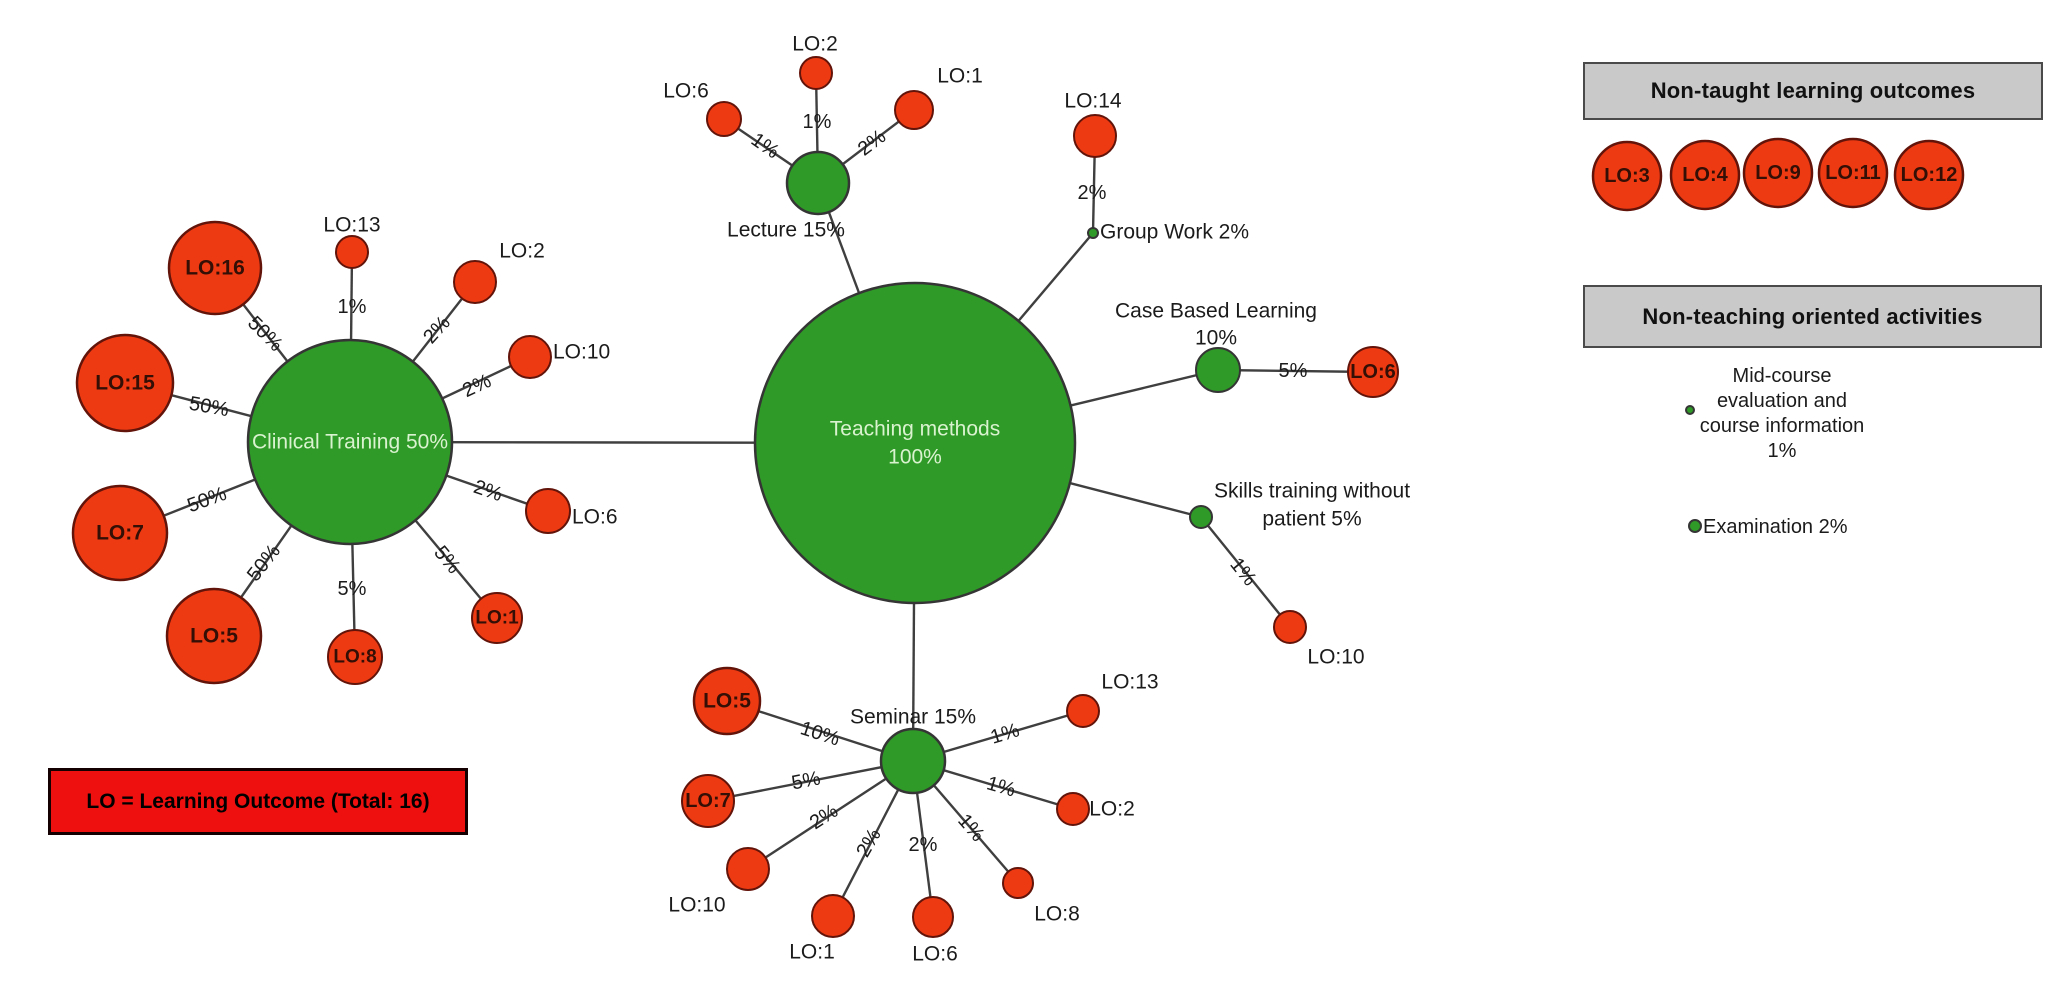 The width and height of the screenshot is (2059, 1001). I want to click on edge-label-clinical-c8: 5%, so click(352, 589).